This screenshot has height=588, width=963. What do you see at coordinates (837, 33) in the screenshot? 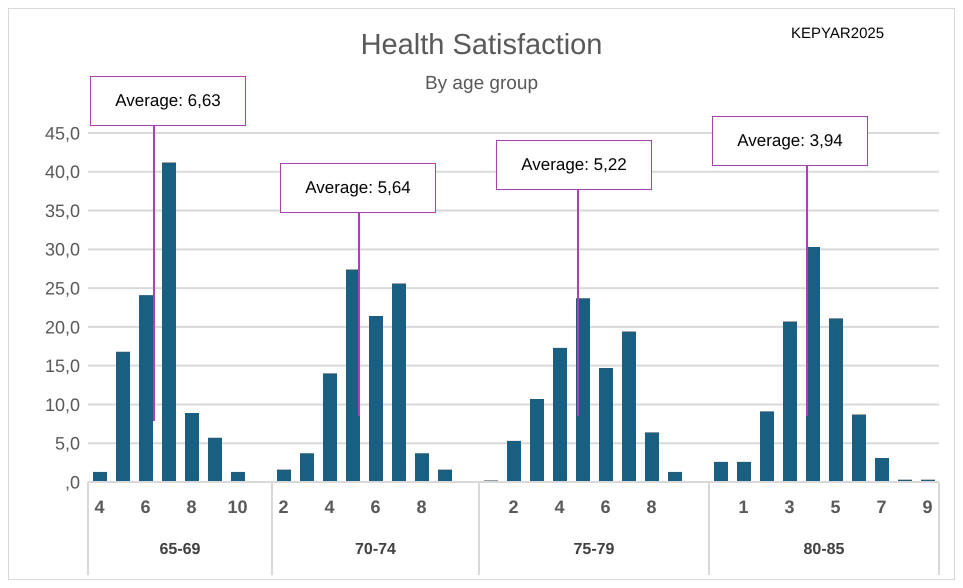
I see `text: KEPYAR2025` at bounding box center [837, 33].